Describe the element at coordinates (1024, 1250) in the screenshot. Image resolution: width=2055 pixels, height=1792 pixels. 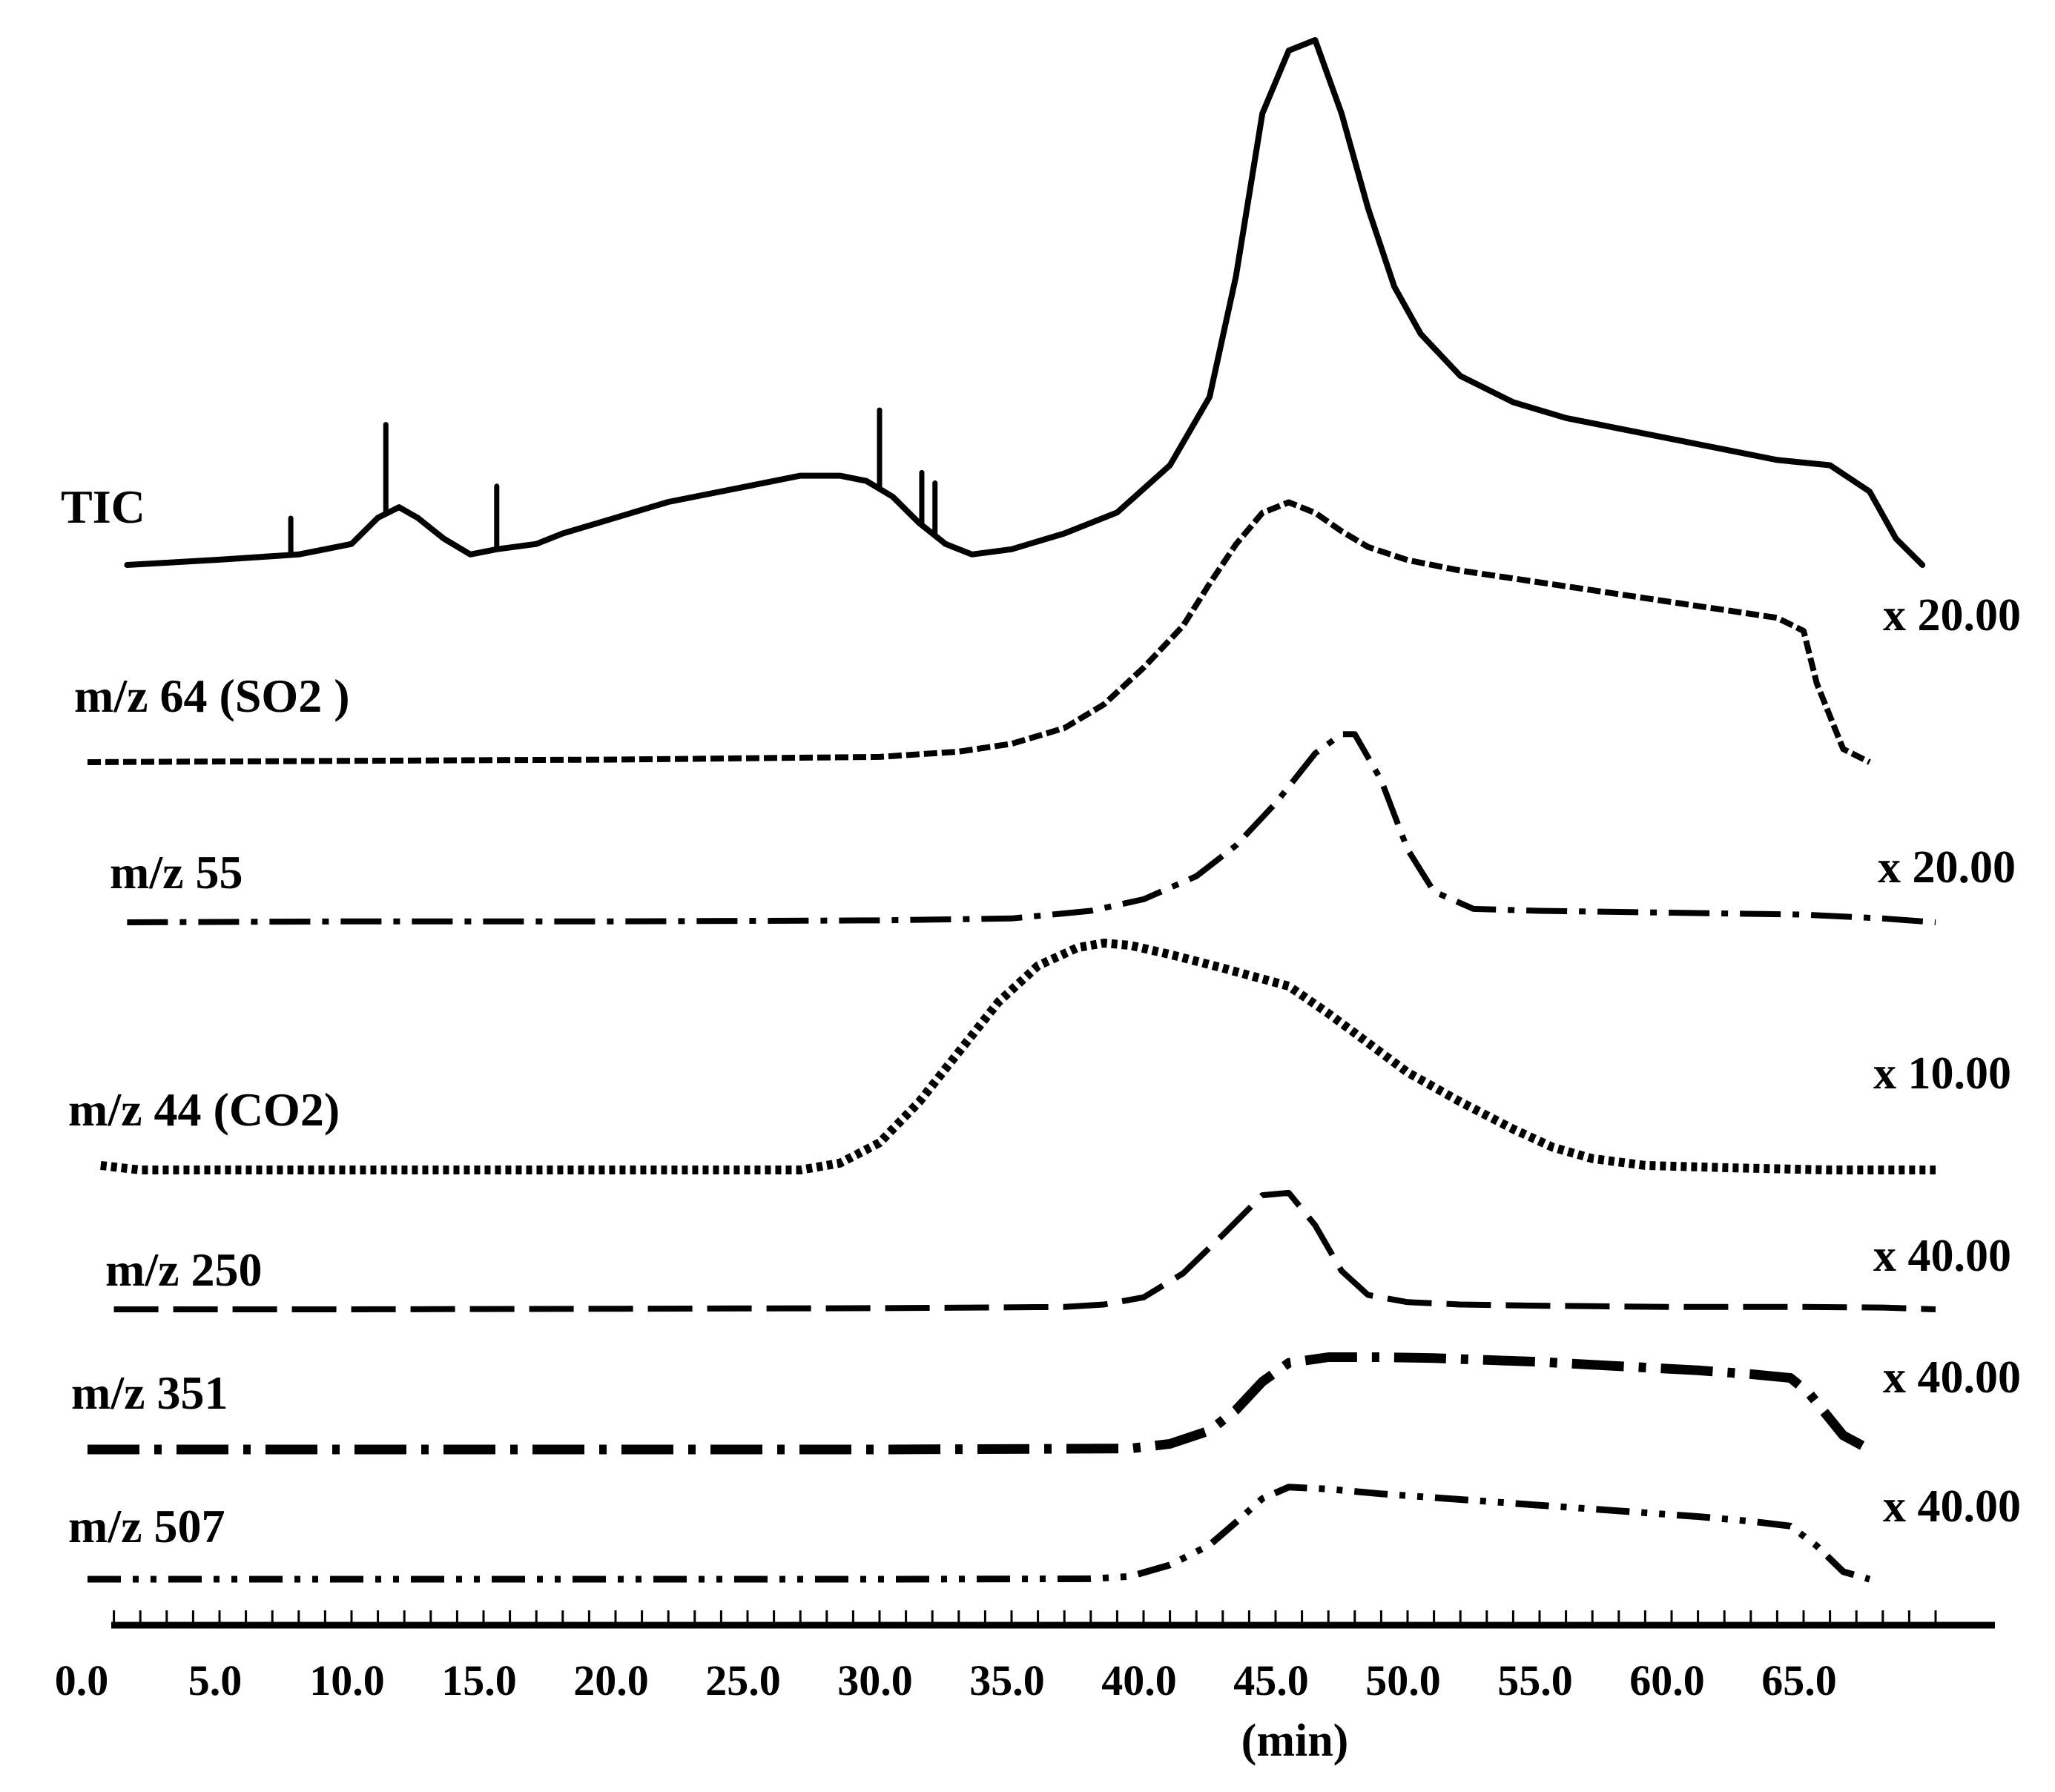
I see `m-z-250-trace` at that location.